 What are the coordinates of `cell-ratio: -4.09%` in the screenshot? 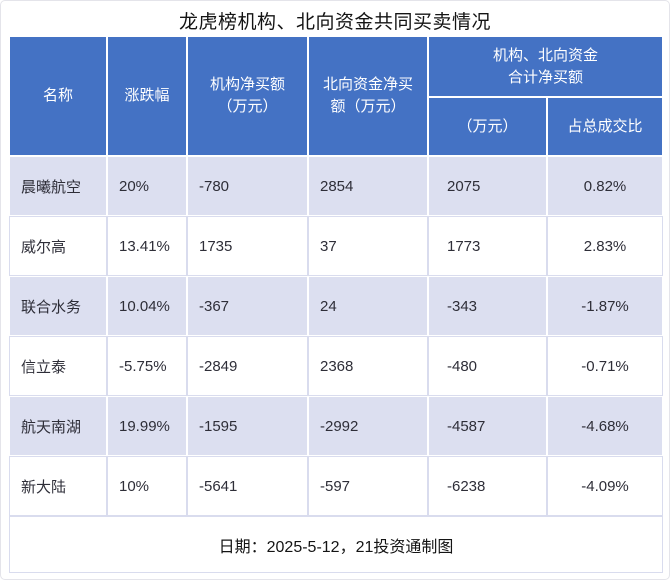 It's located at (605, 486).